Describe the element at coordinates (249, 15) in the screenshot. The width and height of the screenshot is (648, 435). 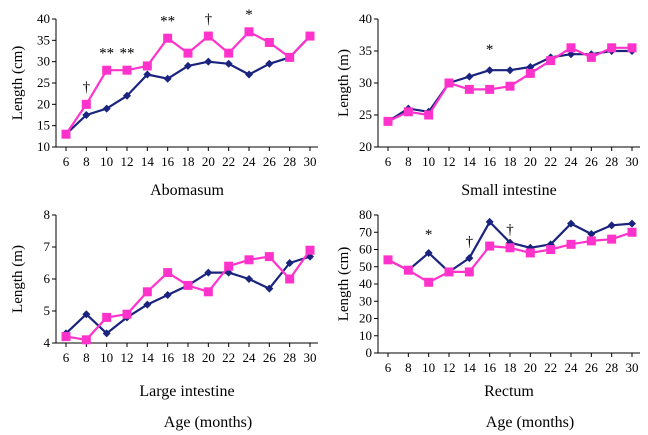
I see `chart-0-significance-marker: *` at that location.